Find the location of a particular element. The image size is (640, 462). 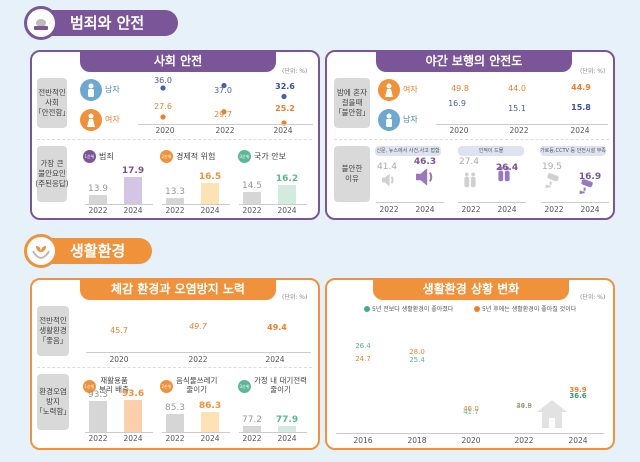

ss-rank-2: 2순위 경제적 위험 is located at coordinates (187, 156).